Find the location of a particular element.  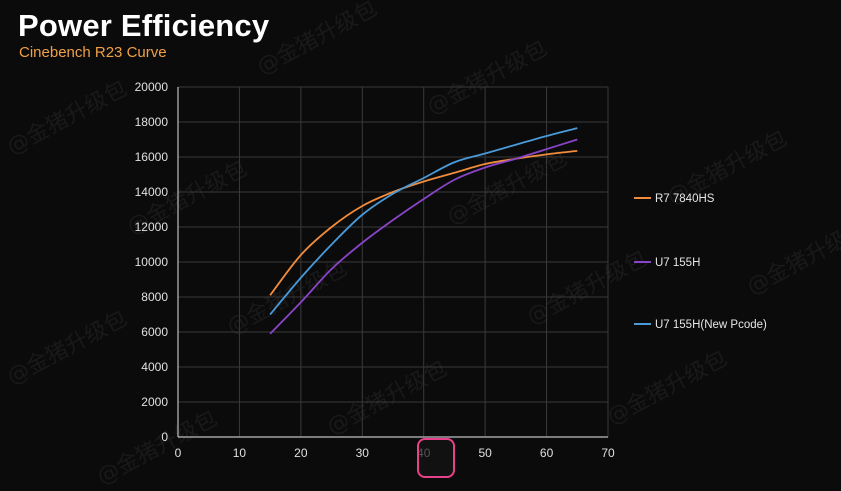

legend-label: U7 155H is located at coordinates (677, 263).